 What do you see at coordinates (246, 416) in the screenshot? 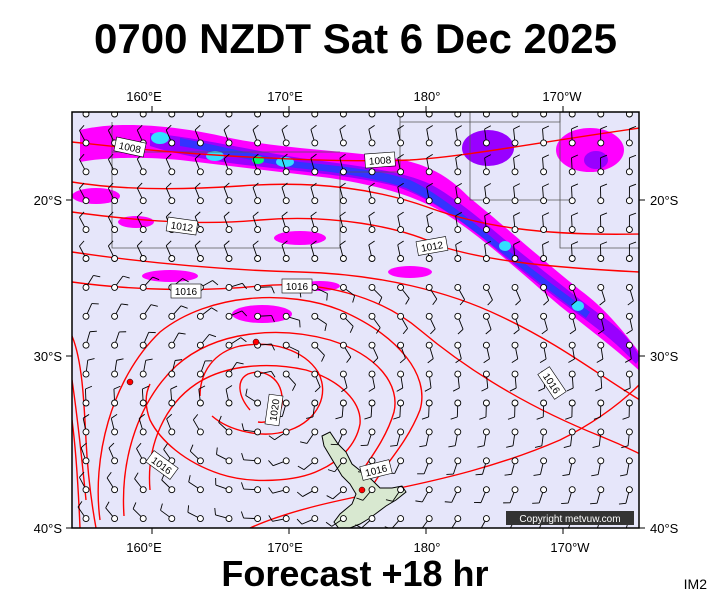
I see `pressure-markers` at bounding box center [246, 416].